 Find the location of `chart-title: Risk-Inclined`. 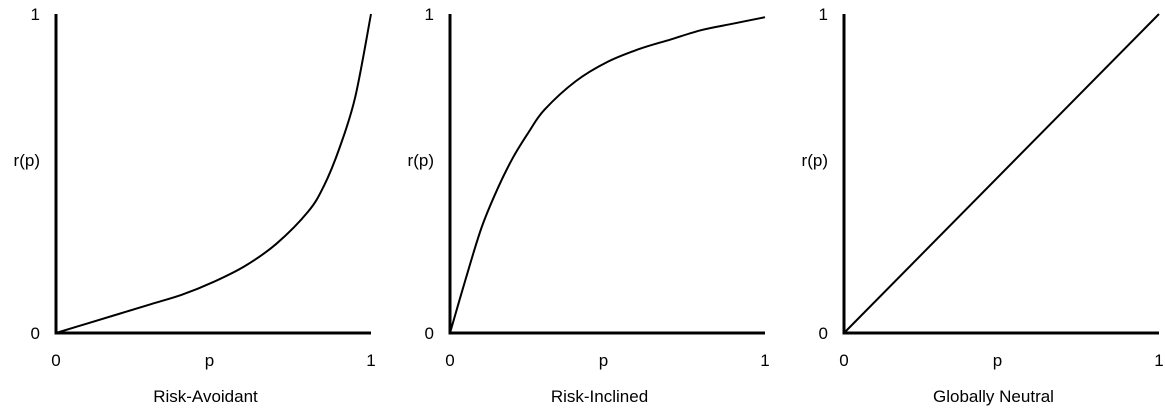

chart-title: Risk-Inclined is located at coordinates (599, 396).